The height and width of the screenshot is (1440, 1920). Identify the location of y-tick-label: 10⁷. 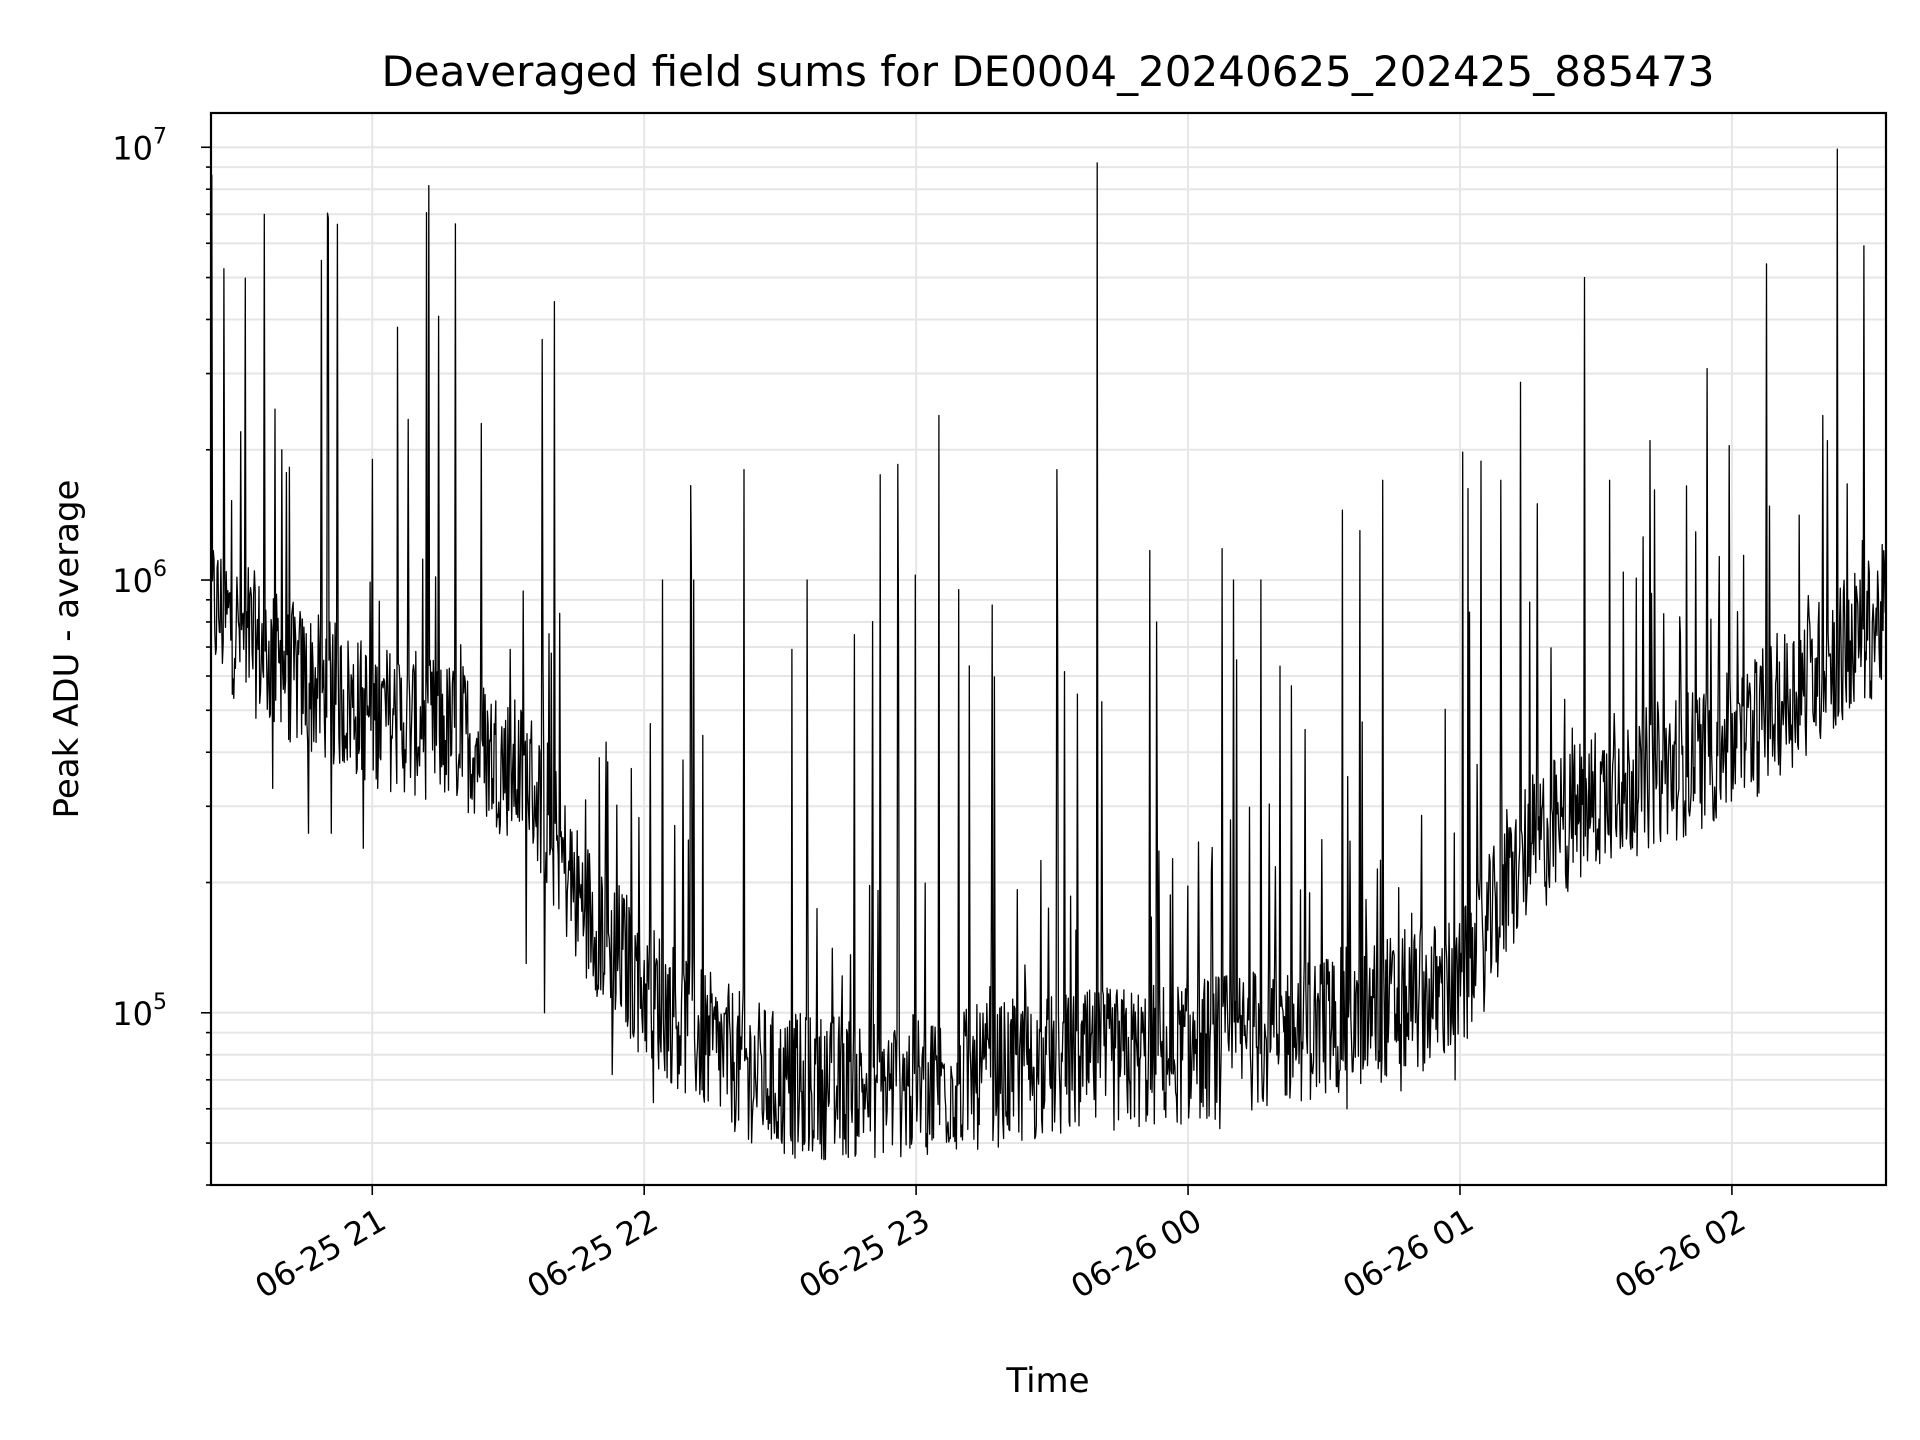
(139, 145).